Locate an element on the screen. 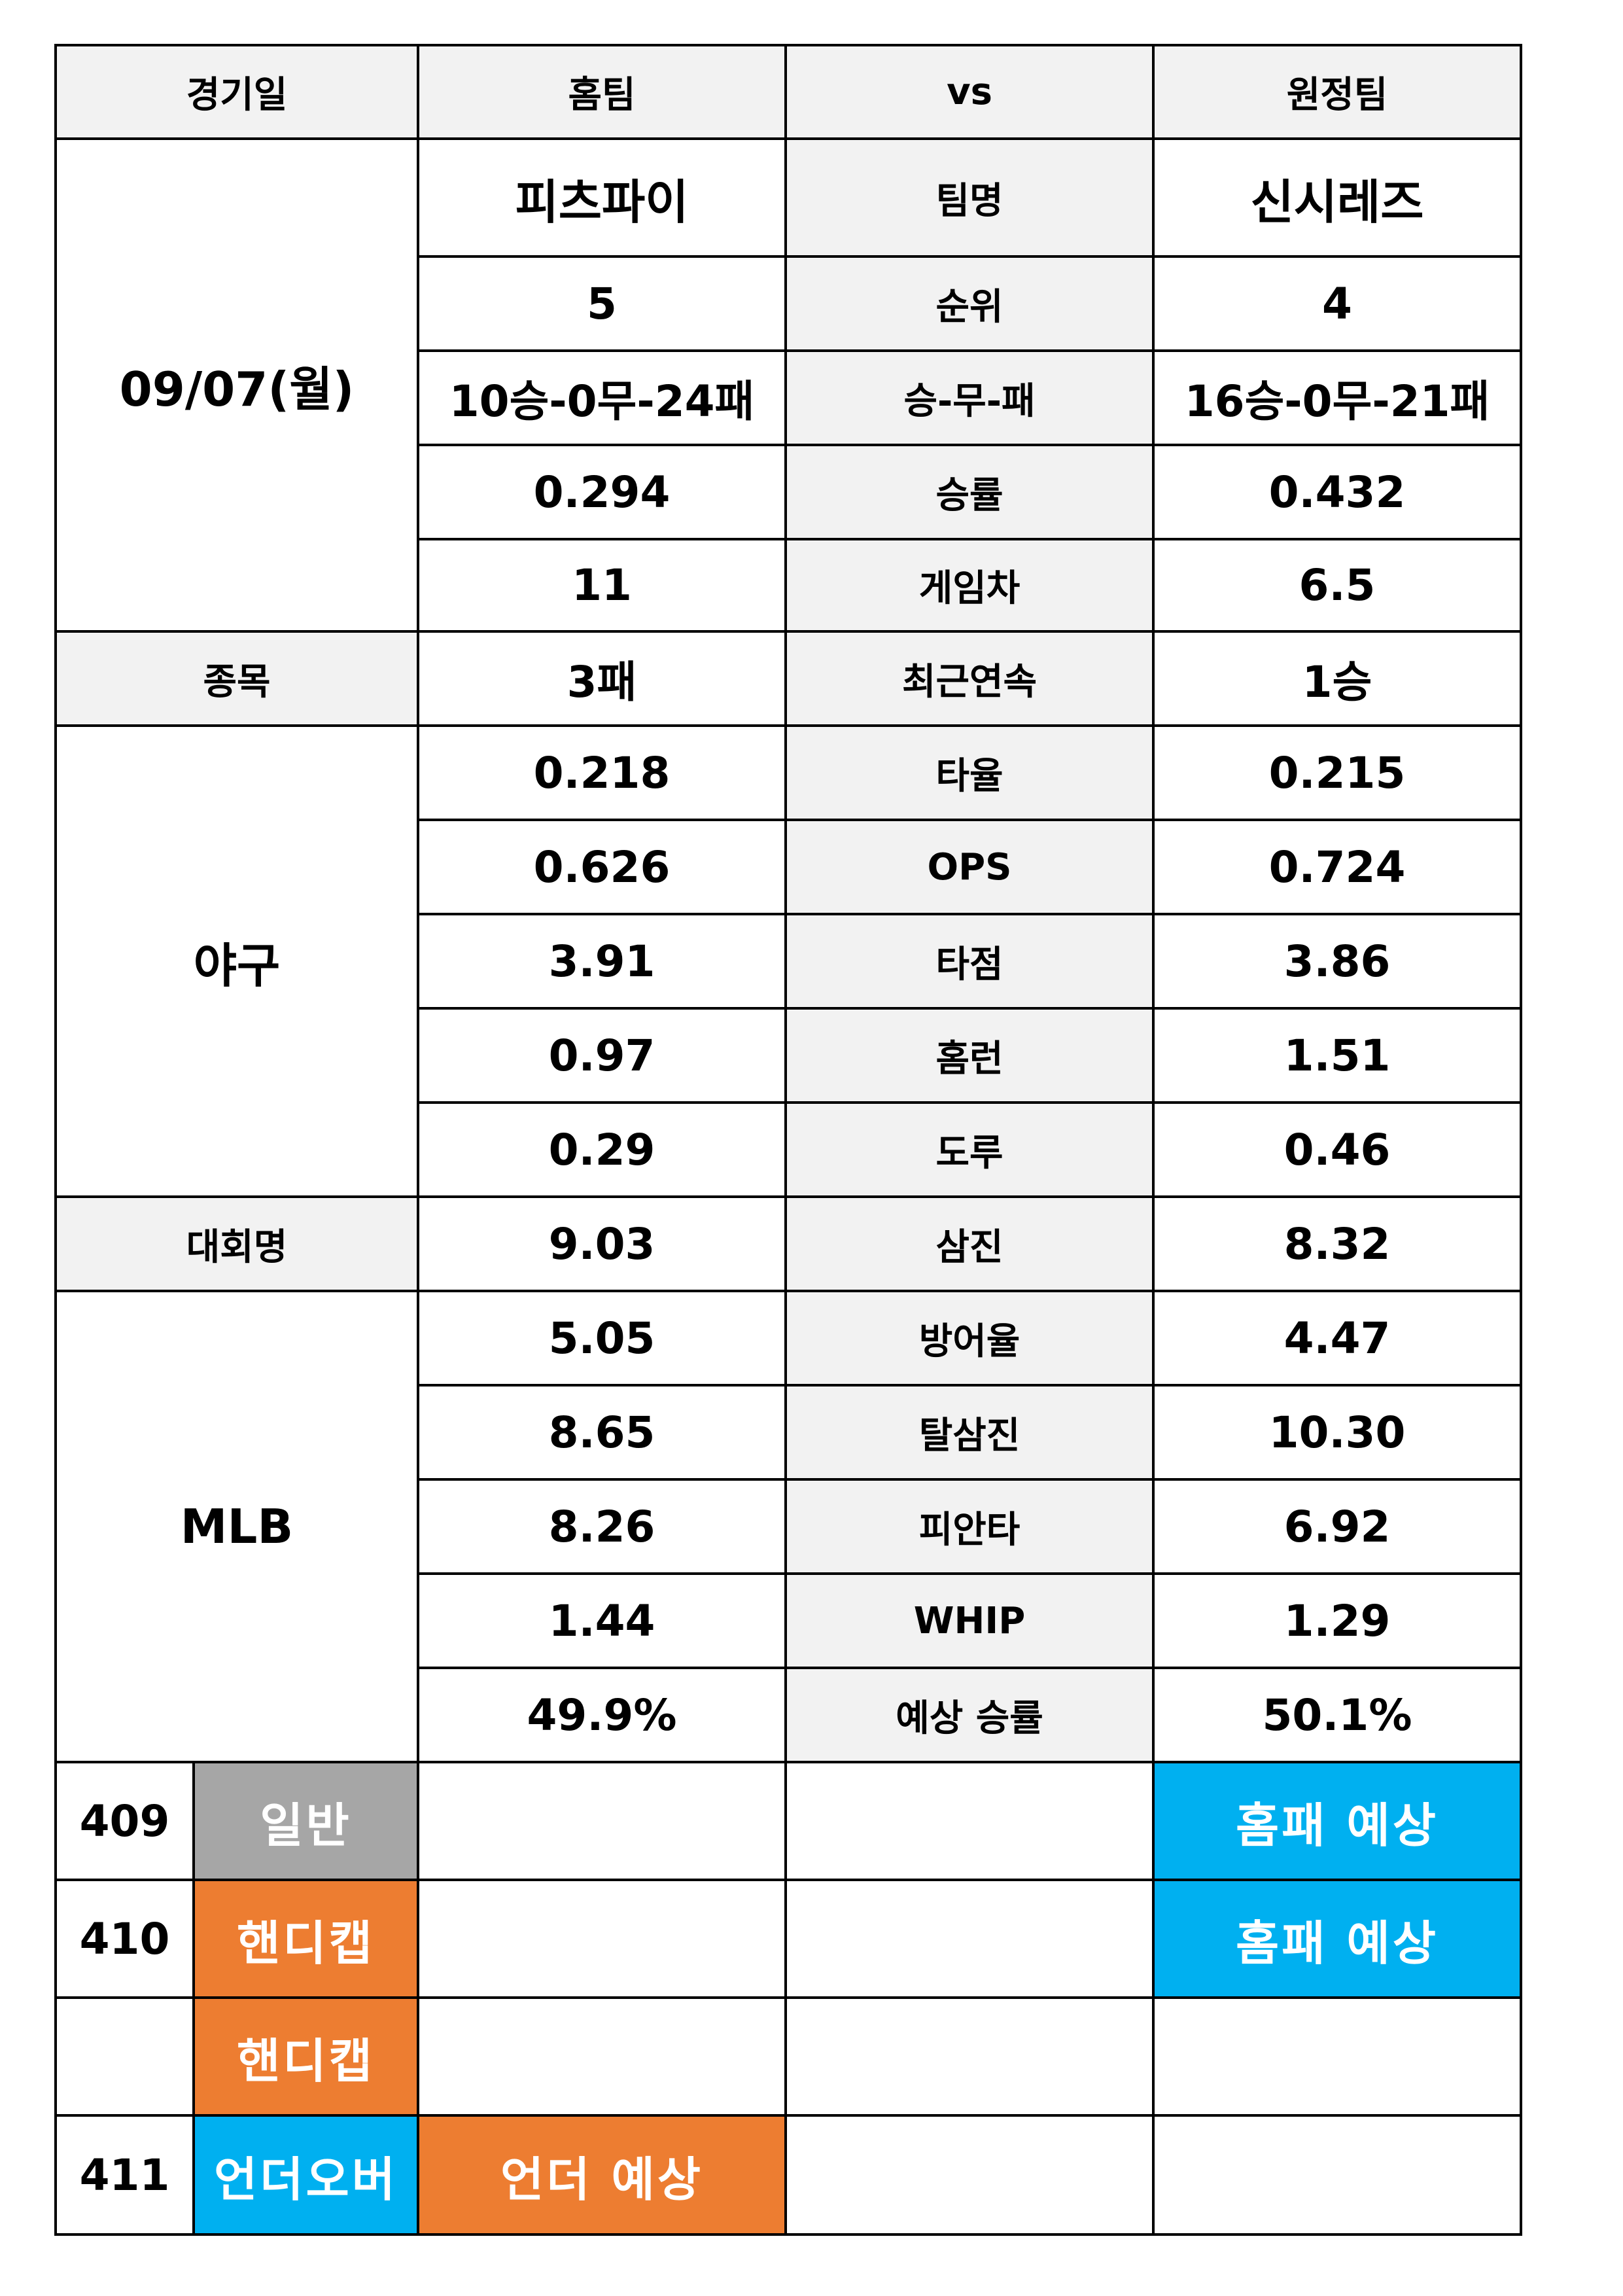  away-stat-value: 0.432 is located at coordinates (1337, 492).